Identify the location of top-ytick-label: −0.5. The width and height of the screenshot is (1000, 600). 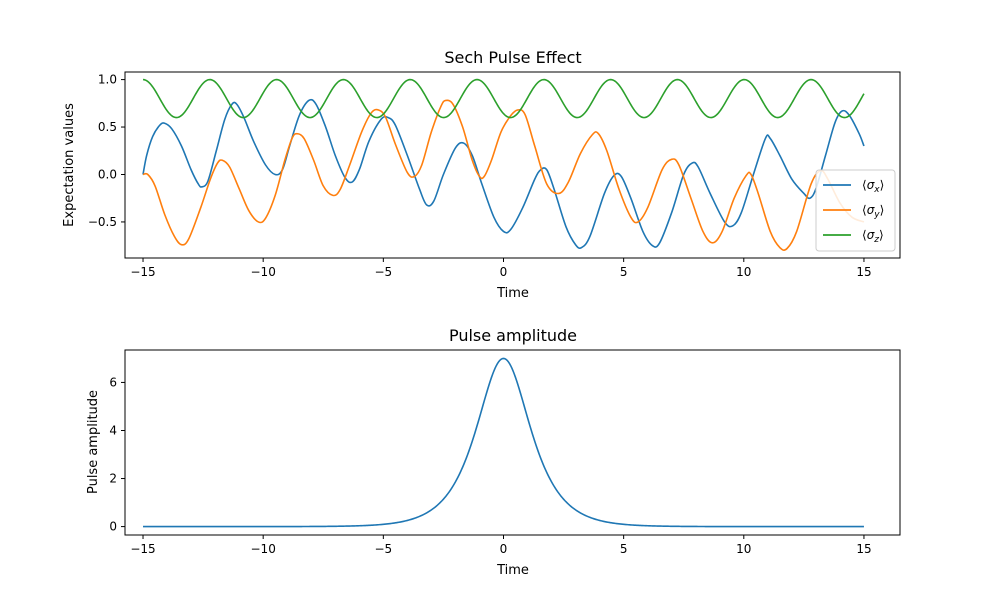
(102, 222).